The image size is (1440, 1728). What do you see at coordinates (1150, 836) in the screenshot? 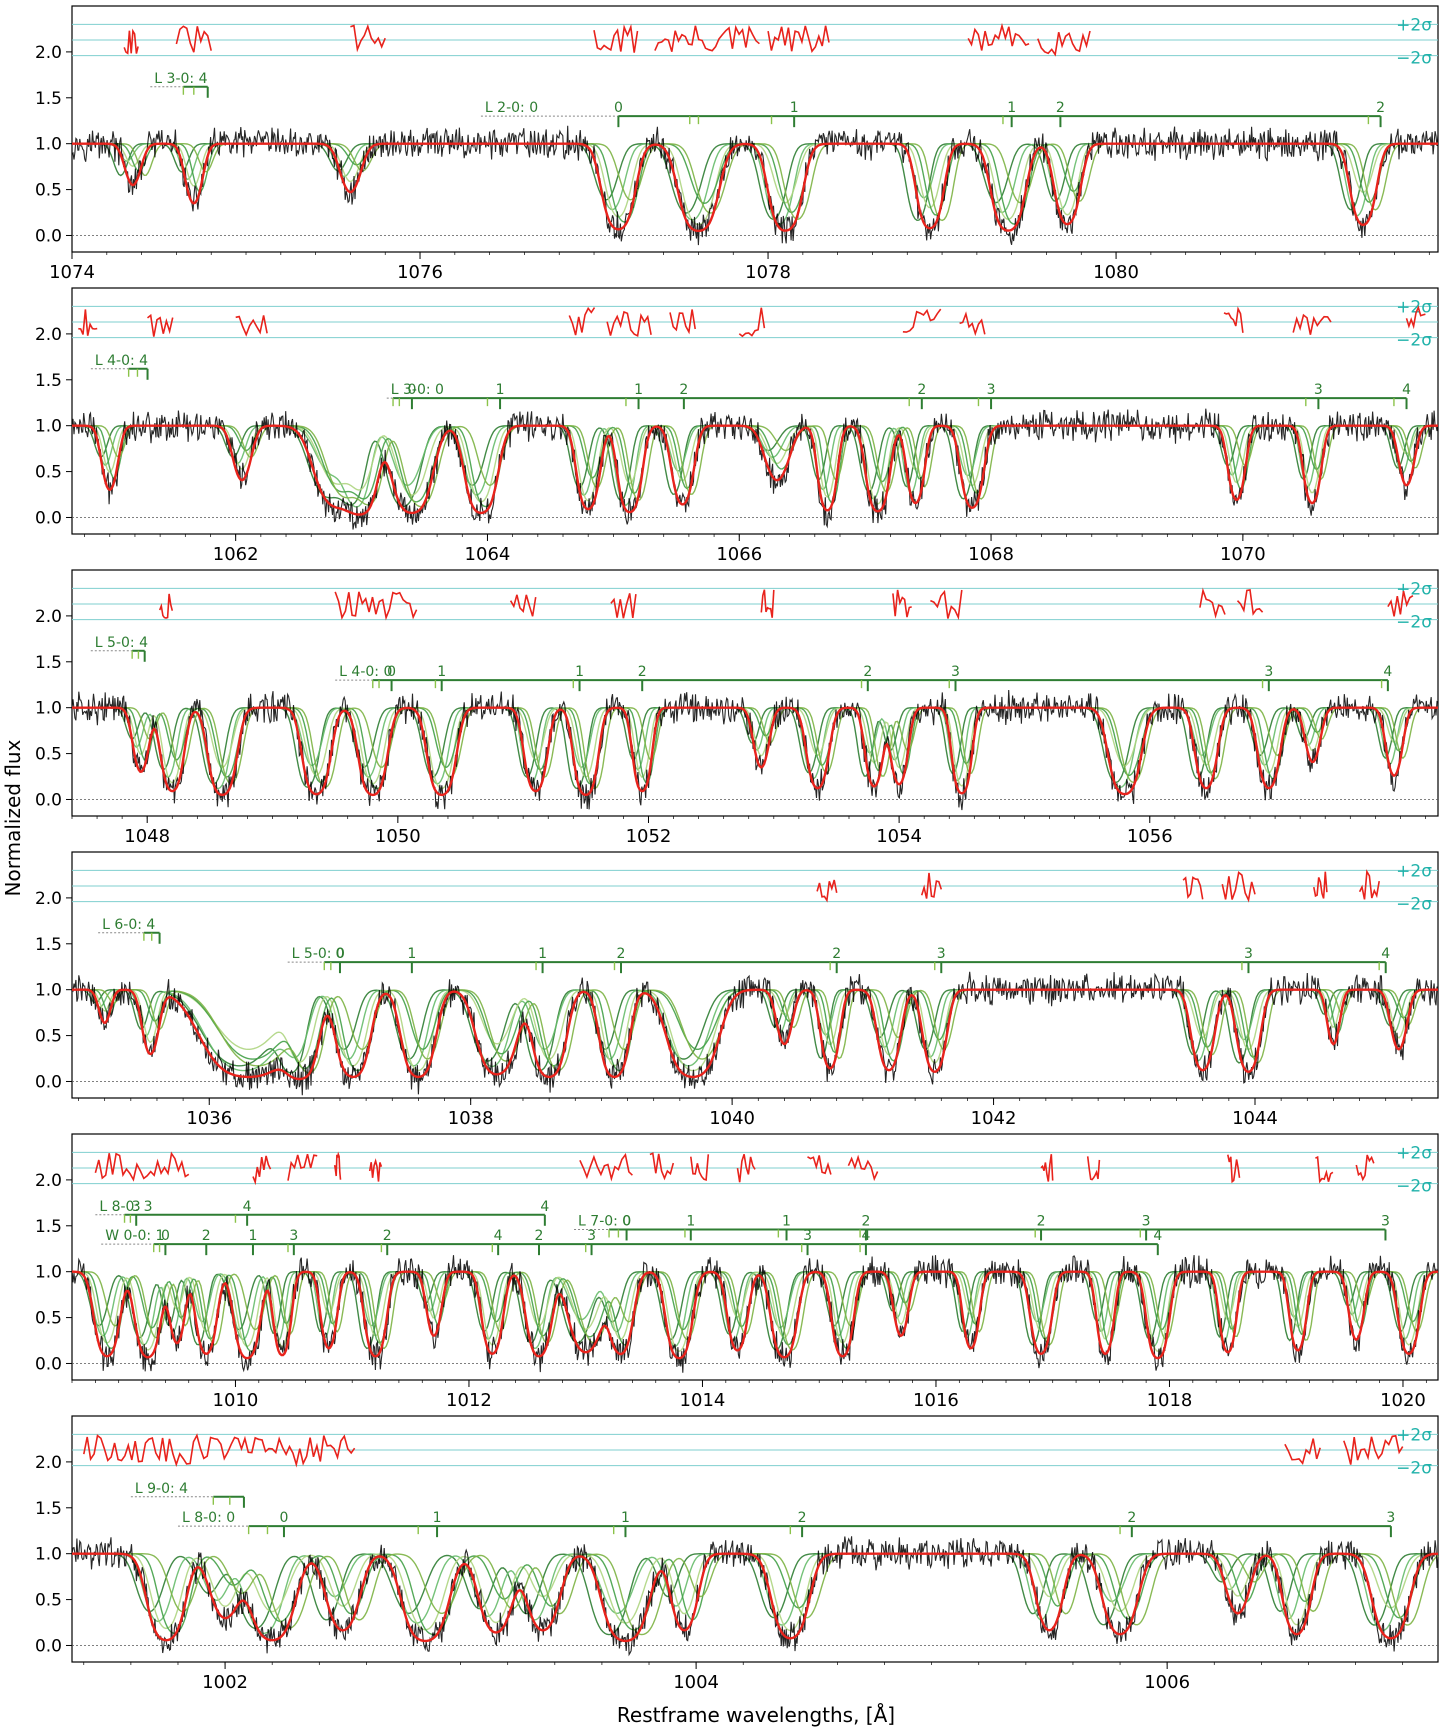
I see `x-tick-label: 1056` at bounding box center [1150, 836].